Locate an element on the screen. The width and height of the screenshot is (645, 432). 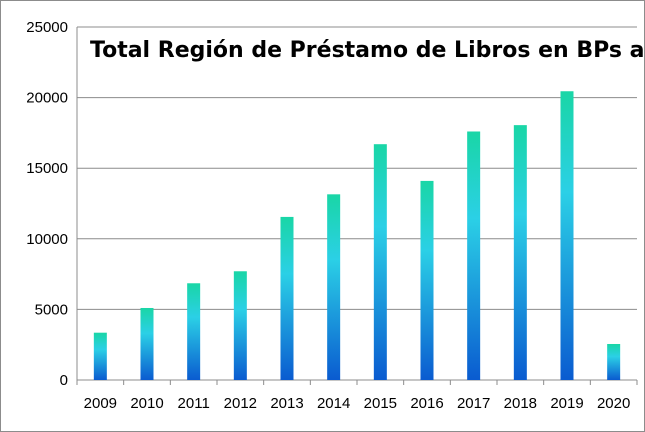
bar-2018 is located at coordinates (520, 252).